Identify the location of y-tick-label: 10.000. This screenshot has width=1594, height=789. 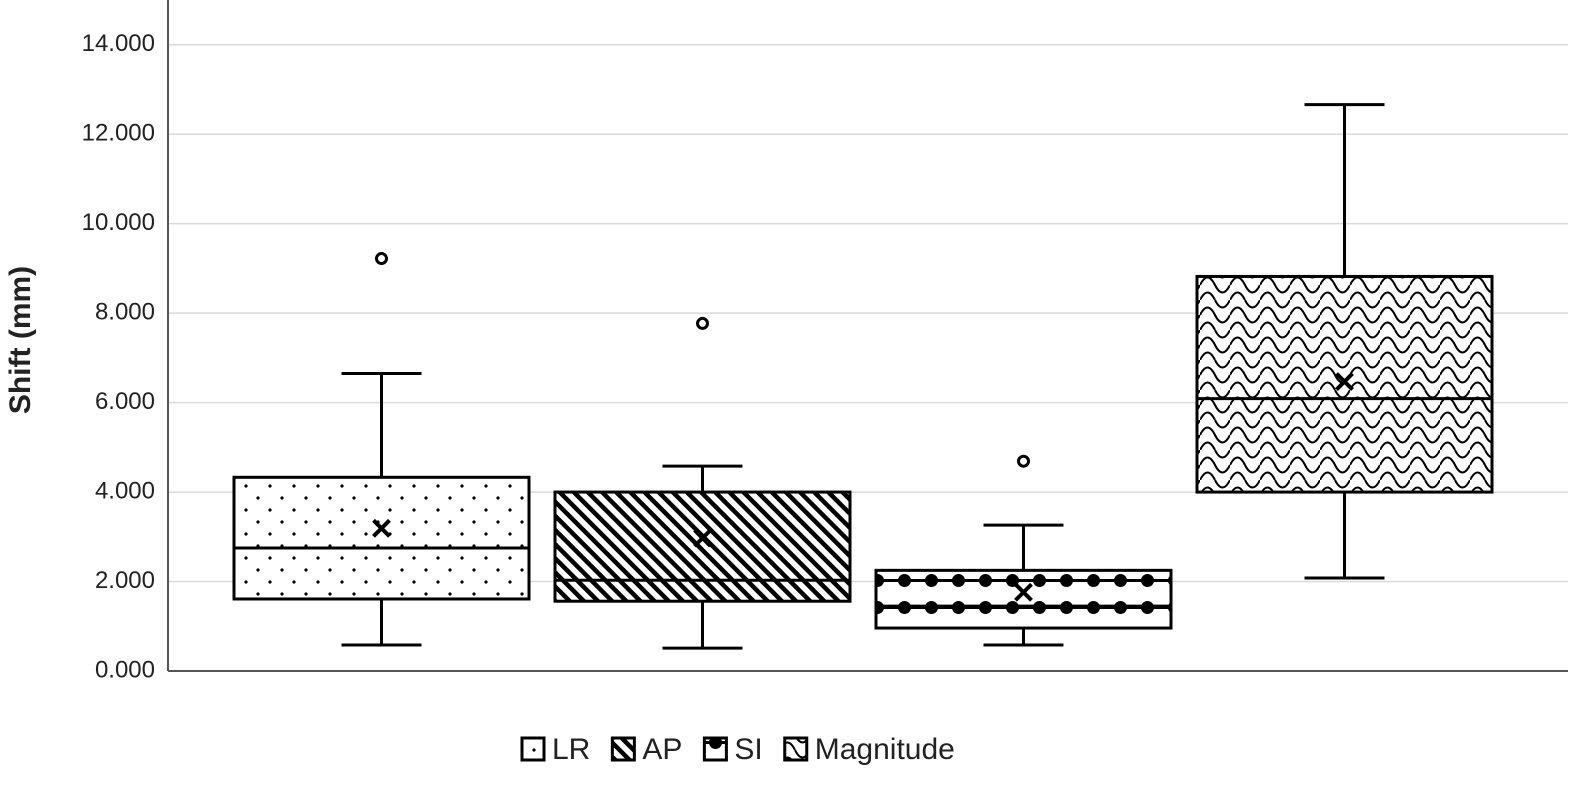
(118, 222).